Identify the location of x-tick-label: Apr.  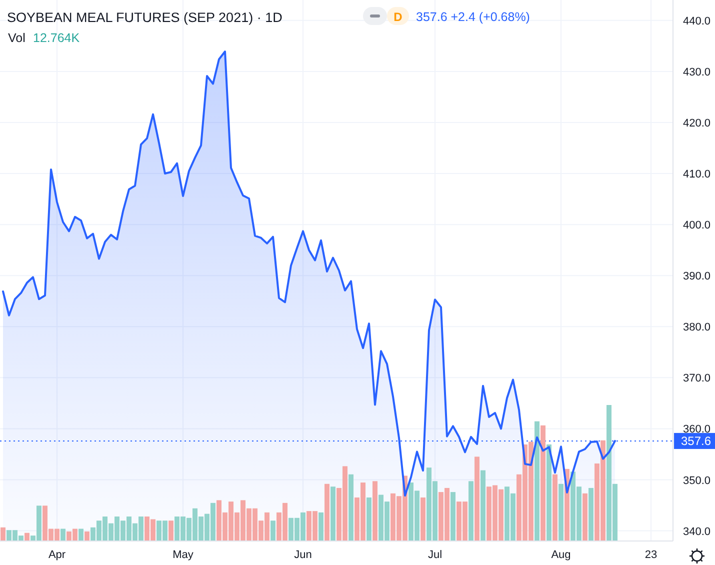
(57, 555).